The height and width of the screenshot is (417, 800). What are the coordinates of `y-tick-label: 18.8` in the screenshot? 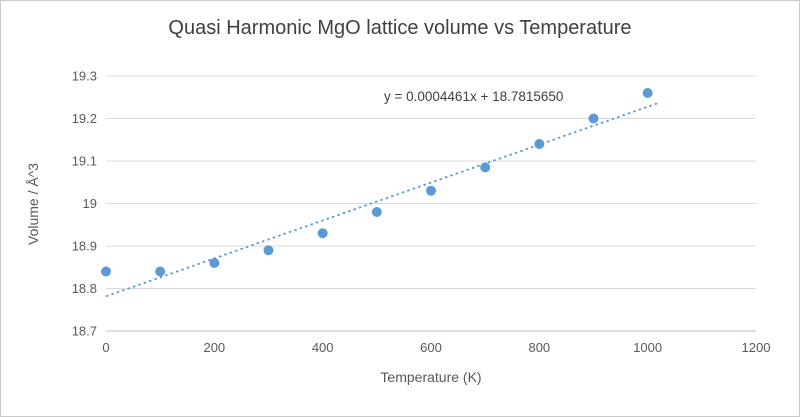 It's located at (84, 288).